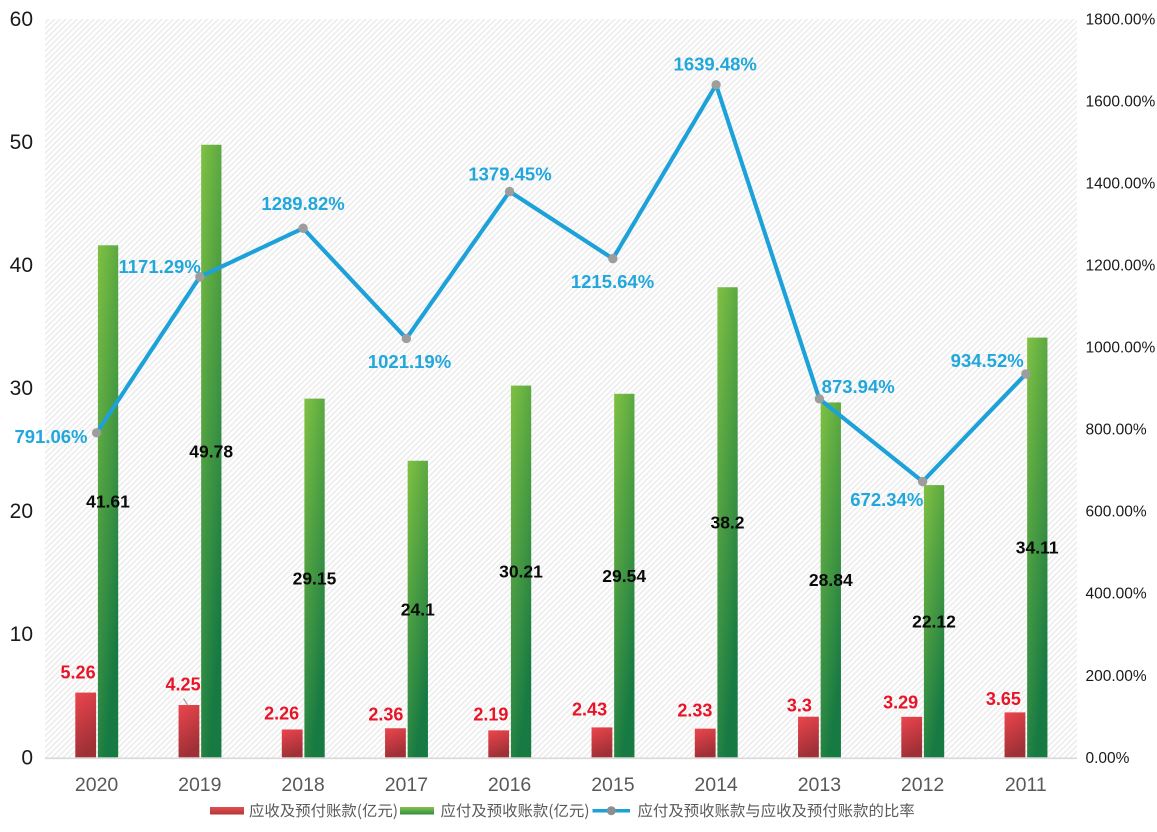 The height and width of the screenshot is (832, 1157). What do you see at coordinates (21, 388) in the screenshot?
I see `svg-text: 30` at bounding box center [21, 388].